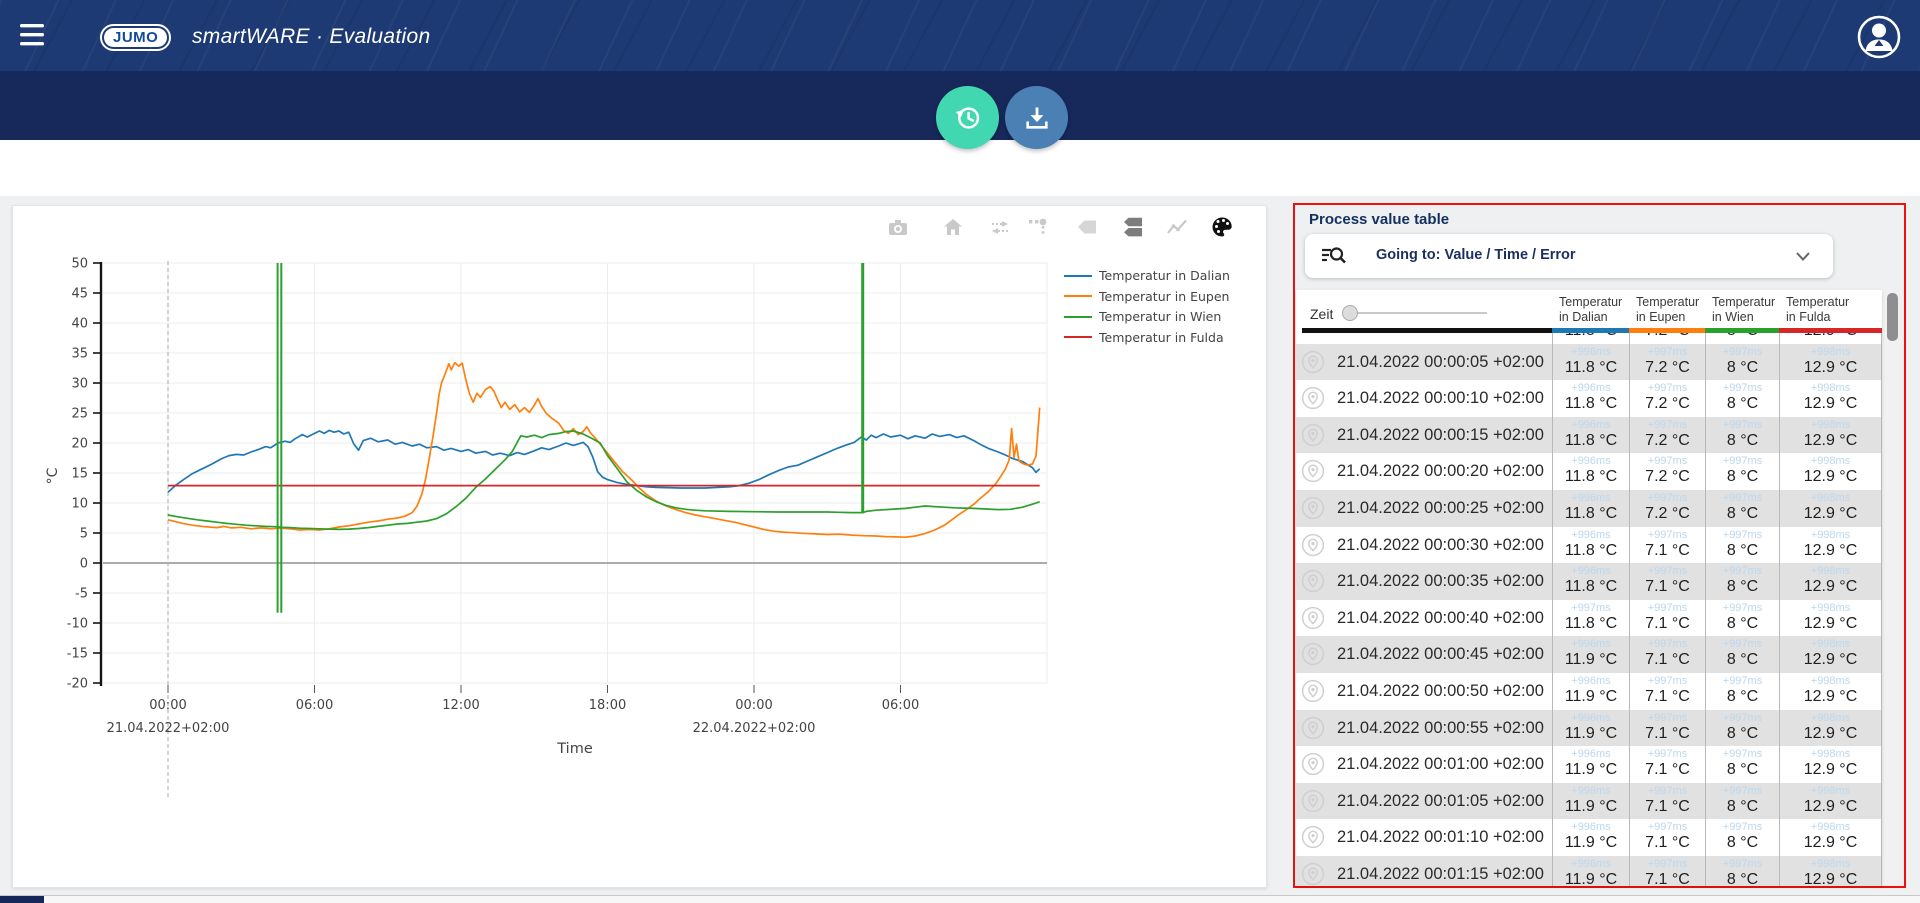 The height and width of the screenshot is (903, 1920). What do you see at coordinates (136, 37) in the screenshot?
I see `jumo-logo: JUMO` at bounding box center [136, 37].